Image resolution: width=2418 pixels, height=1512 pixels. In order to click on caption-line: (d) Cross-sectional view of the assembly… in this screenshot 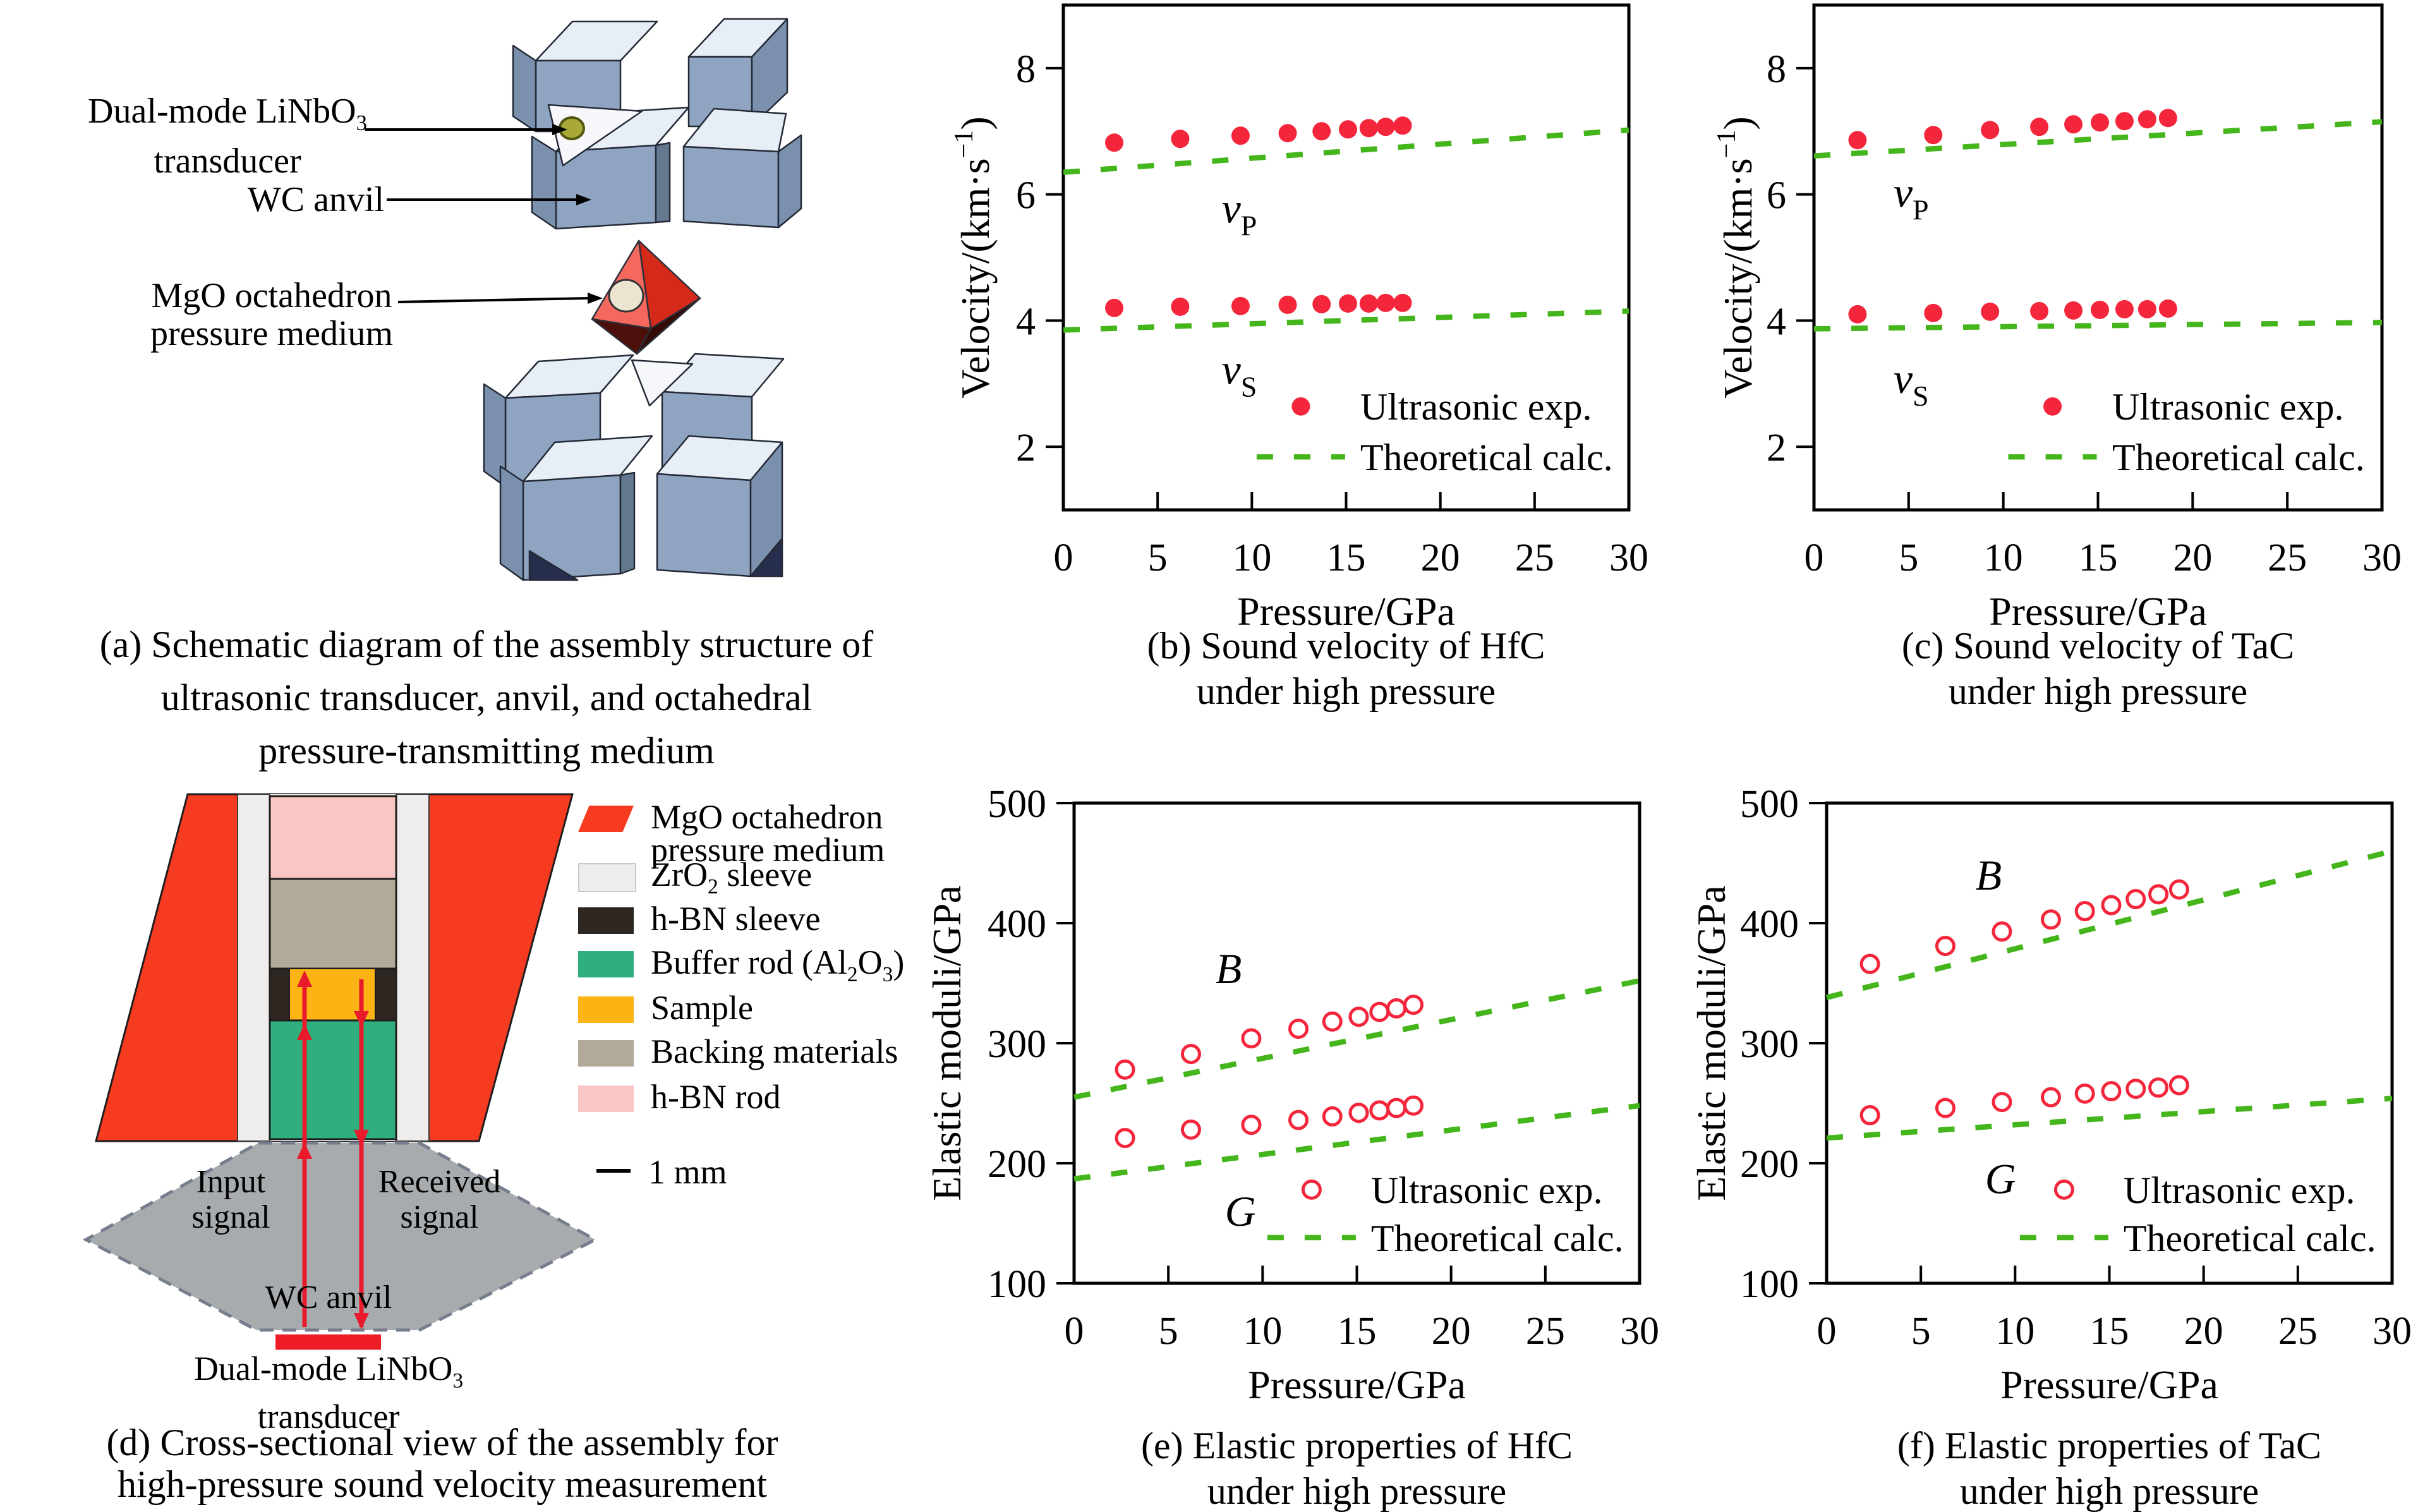, I will do `click(442, 1442)`.